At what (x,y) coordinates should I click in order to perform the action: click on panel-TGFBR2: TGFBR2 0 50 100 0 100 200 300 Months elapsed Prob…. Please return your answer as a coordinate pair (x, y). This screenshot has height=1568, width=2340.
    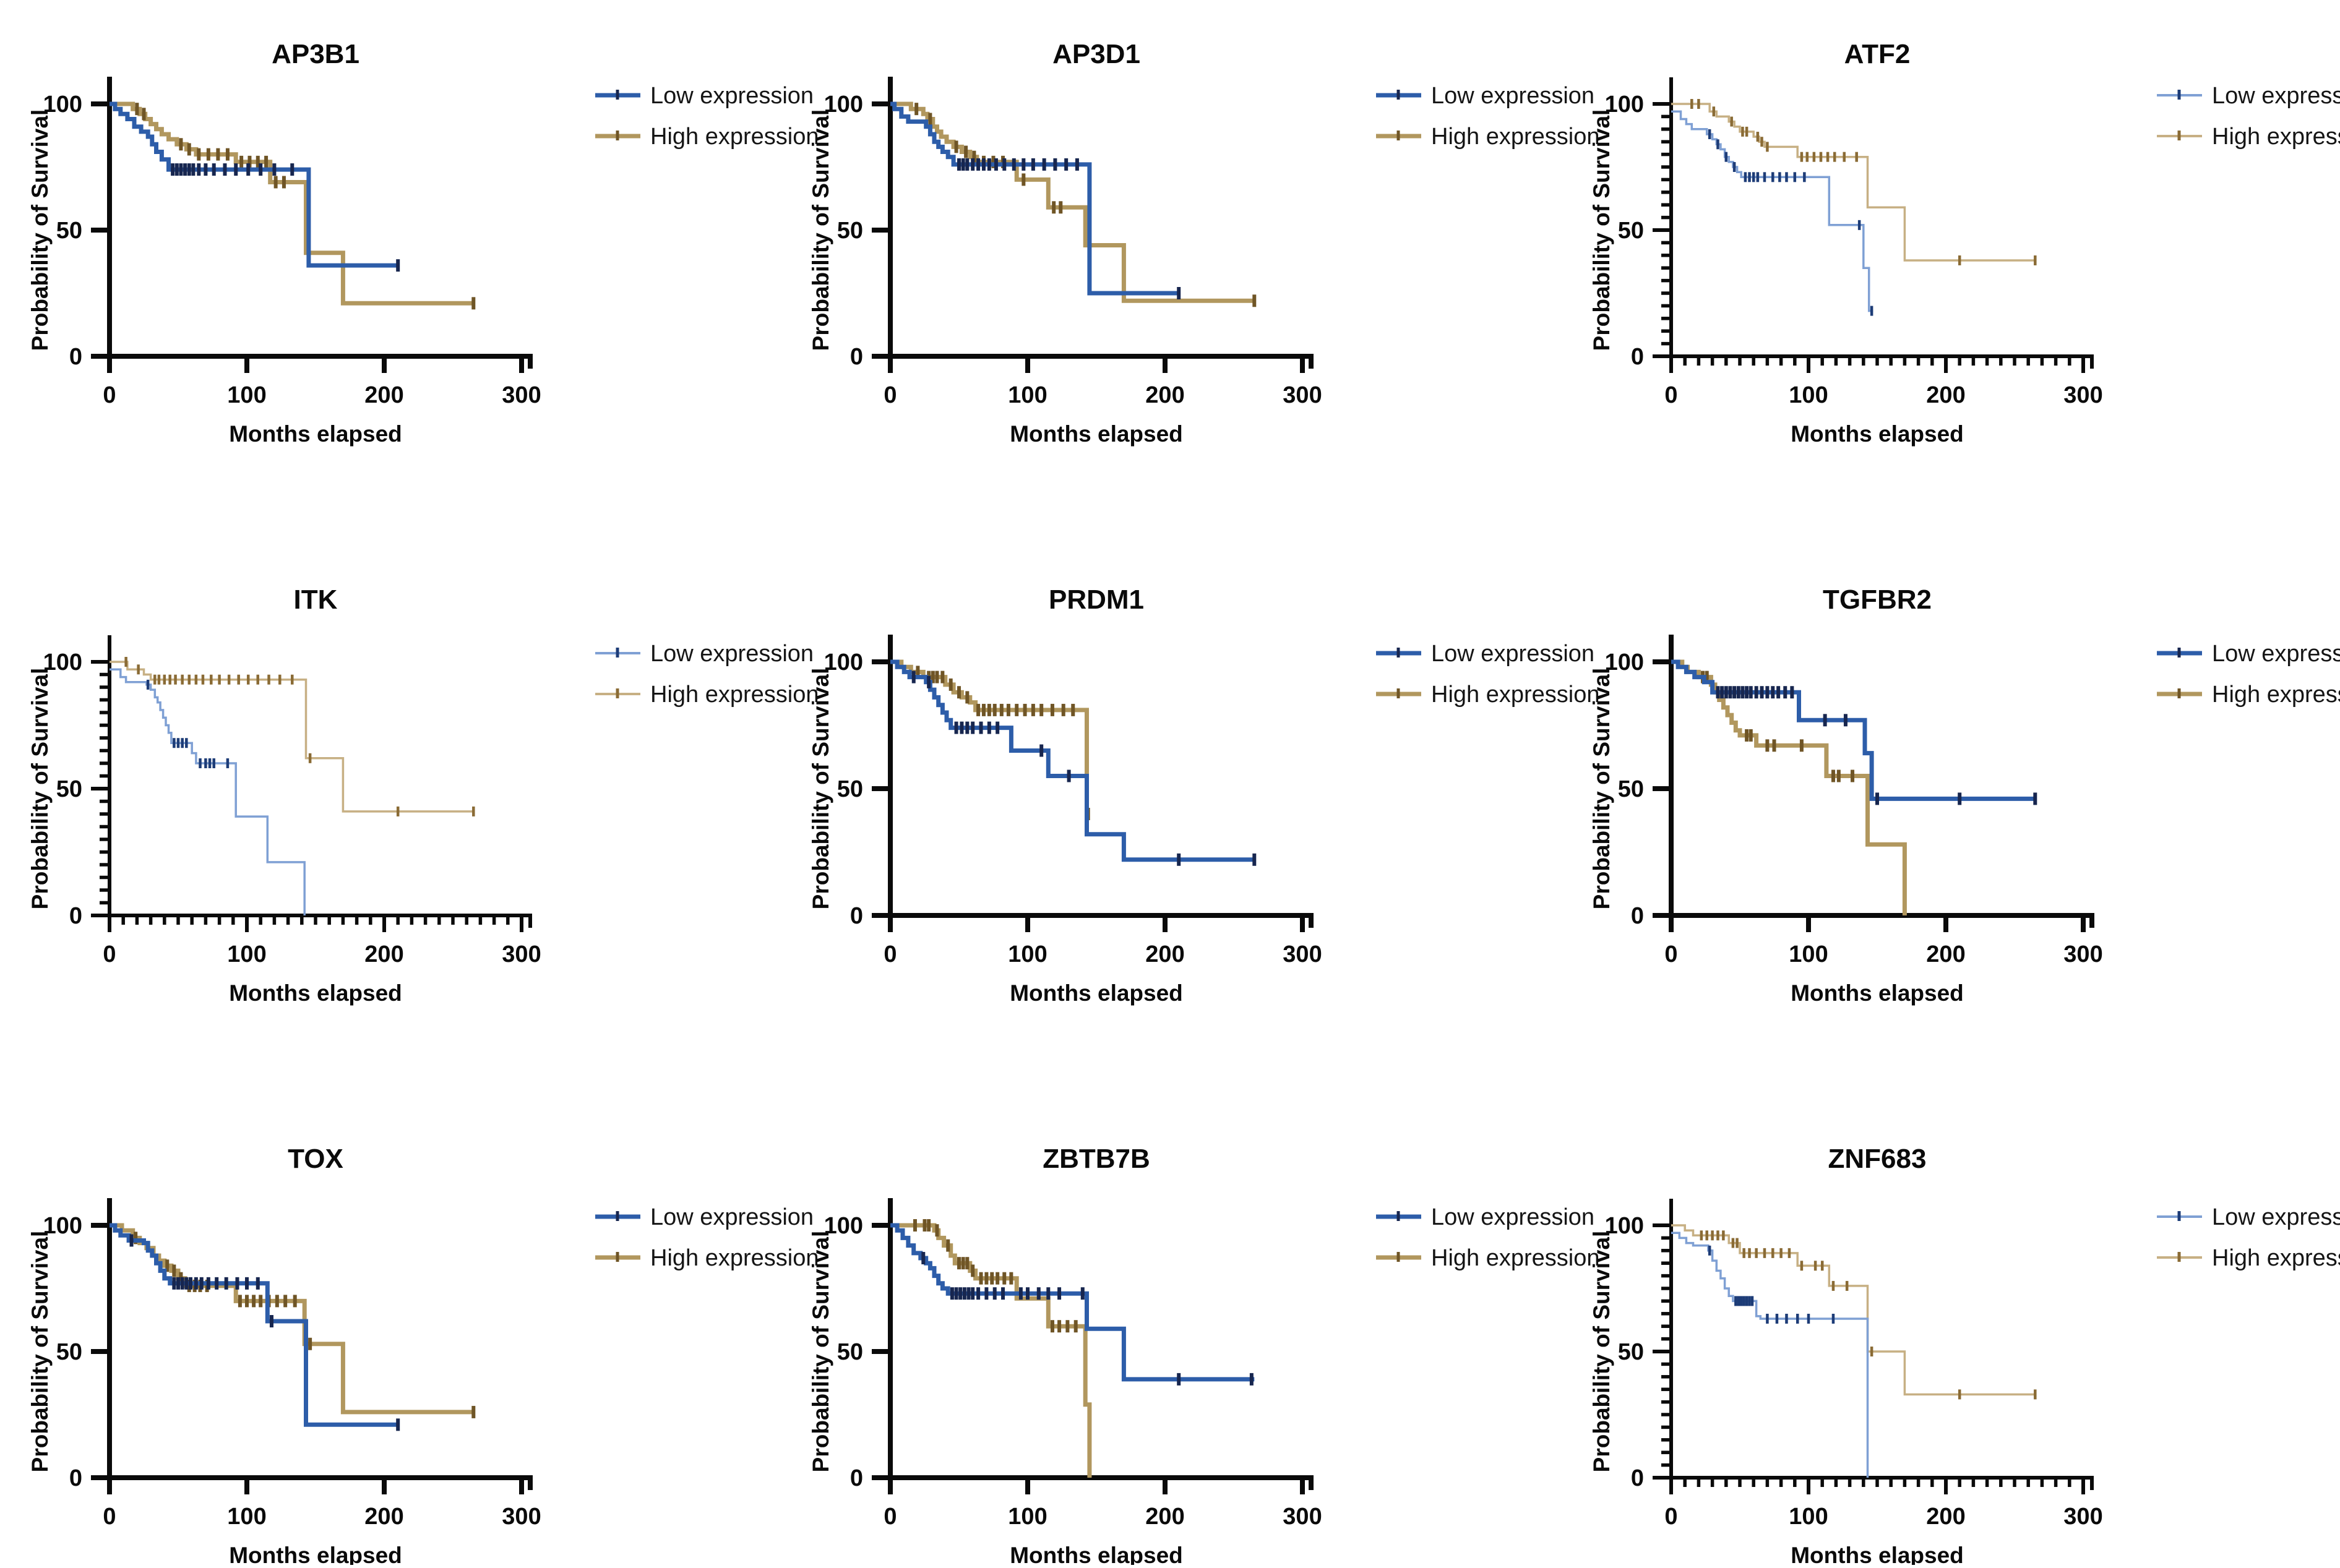
    Looking at the image, I should click on (1964, 796).